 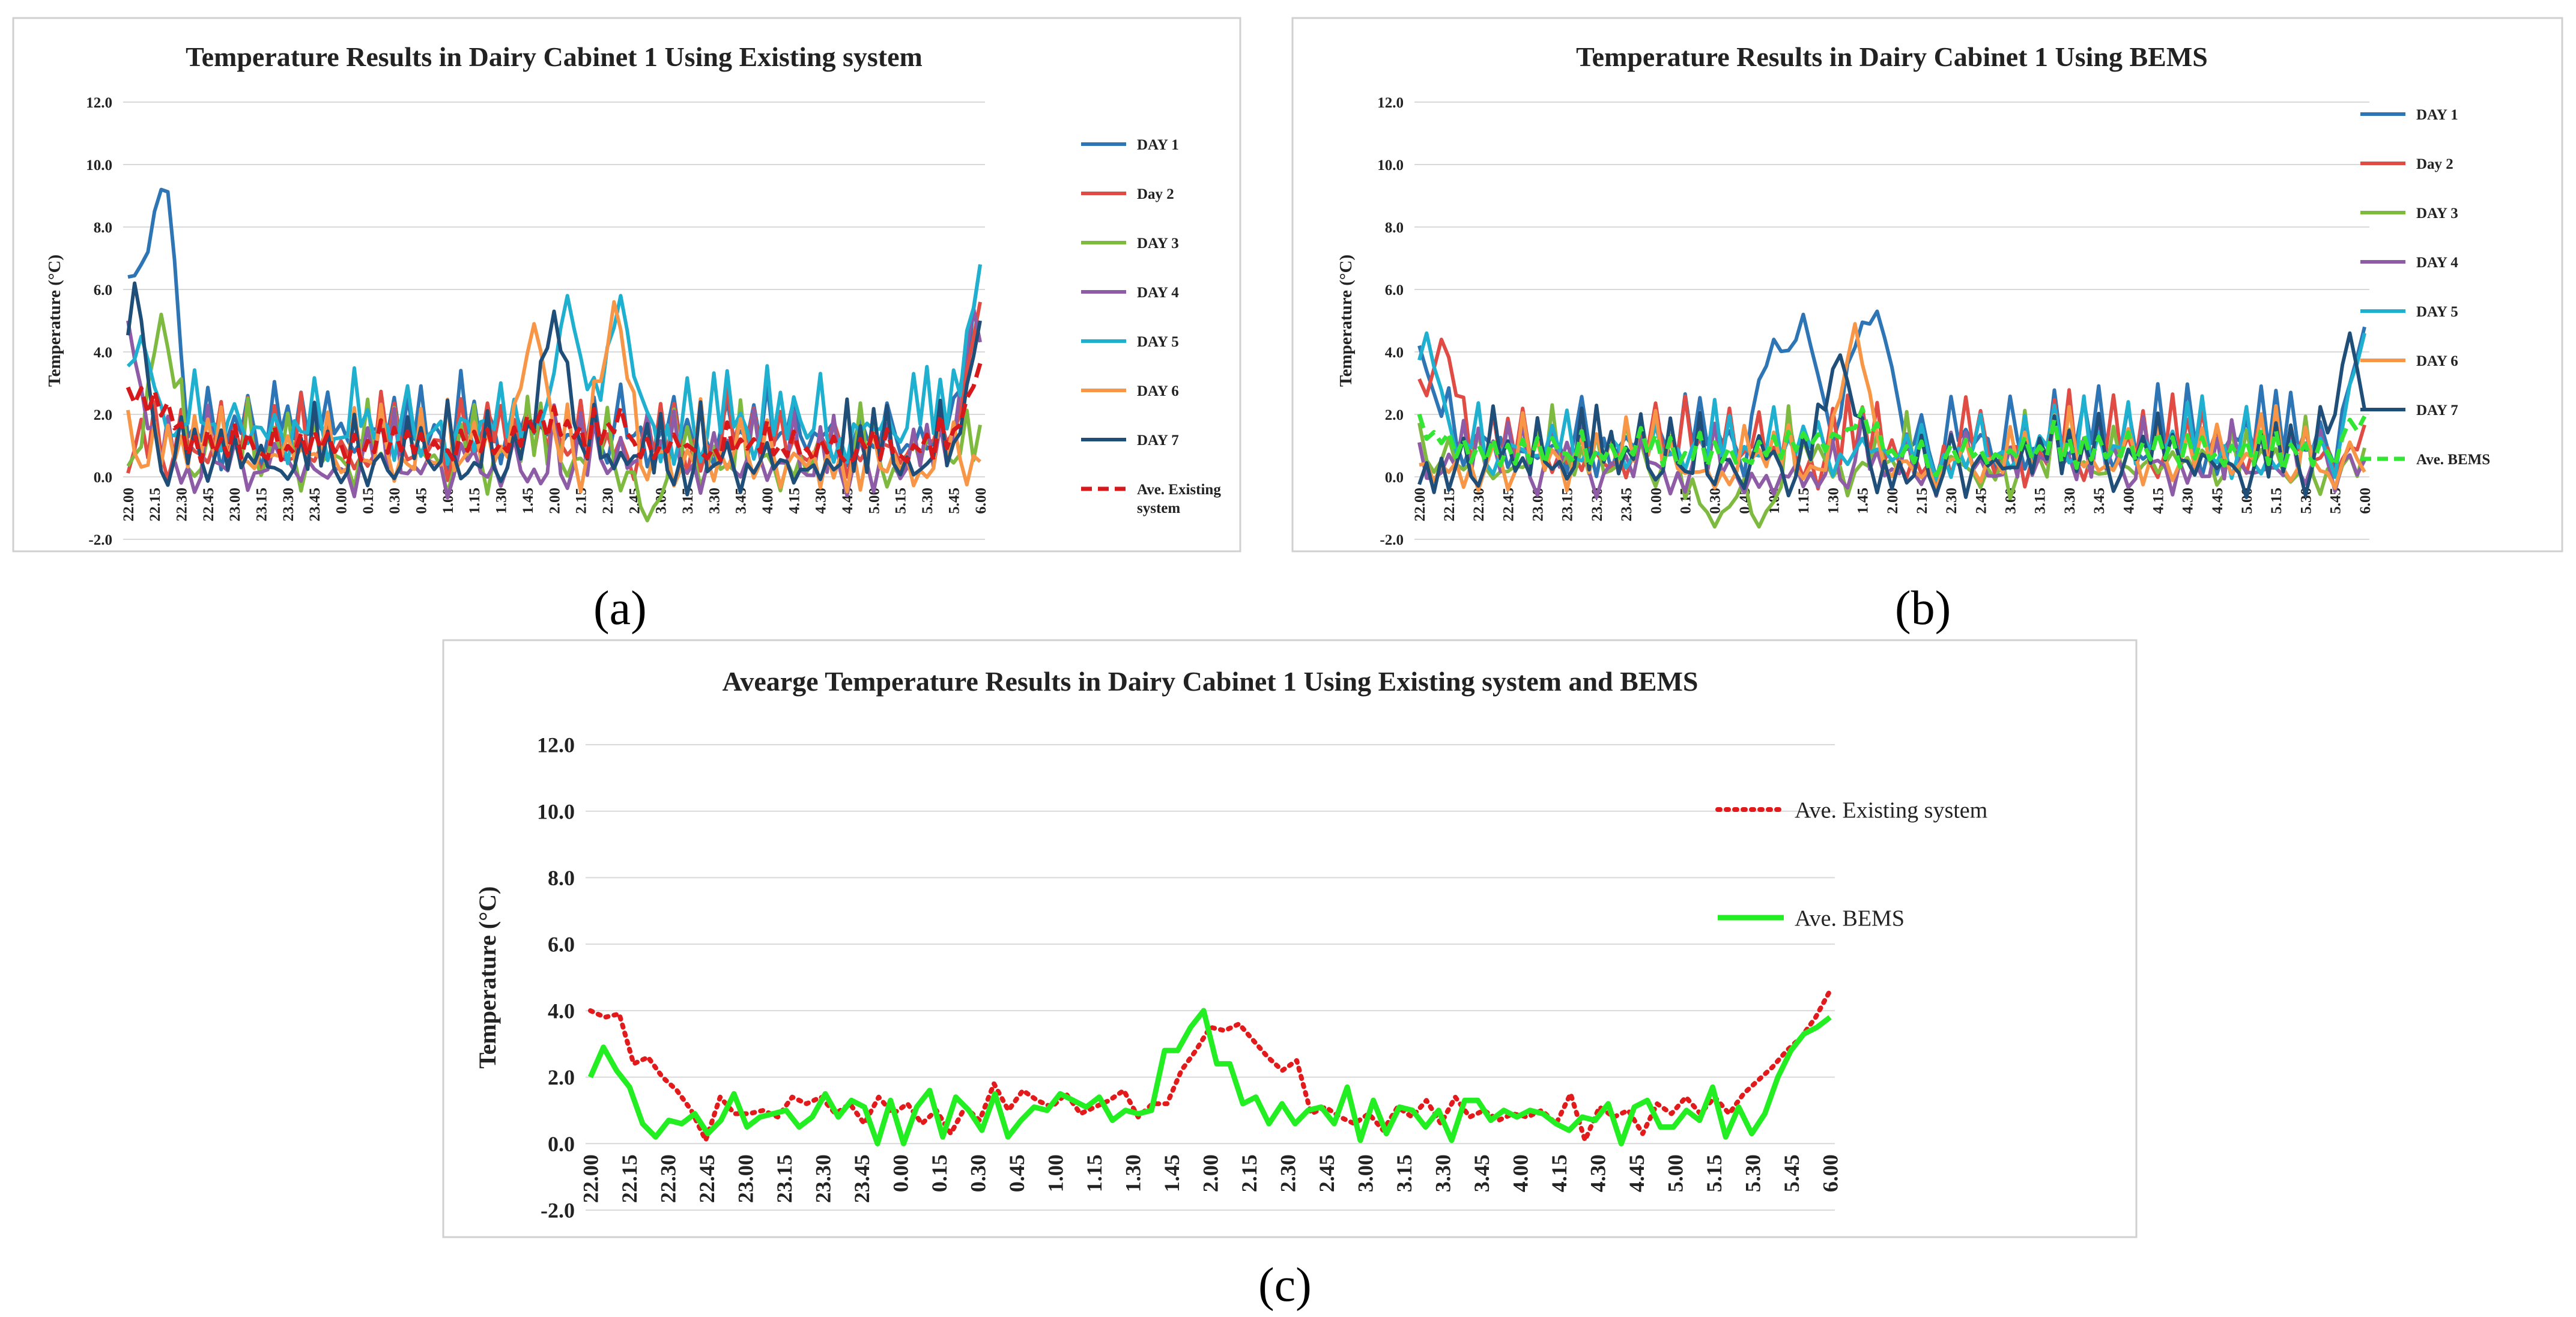 What do you see at coordinates (1804, 501) in the screenshot?
I see `x-tick-label: 1.15` at bounding box center [1804, 501].